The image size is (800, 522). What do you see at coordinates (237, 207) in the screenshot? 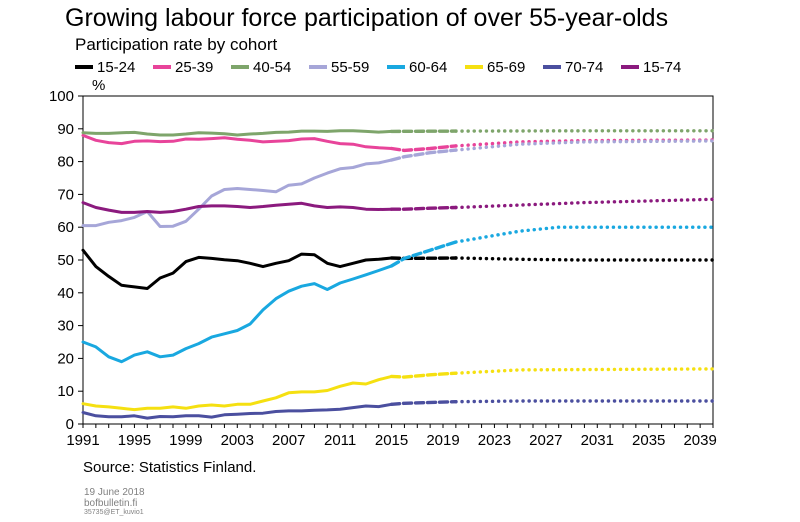
I see `series-line-15-74-solid` at bounding box center [237, 207].